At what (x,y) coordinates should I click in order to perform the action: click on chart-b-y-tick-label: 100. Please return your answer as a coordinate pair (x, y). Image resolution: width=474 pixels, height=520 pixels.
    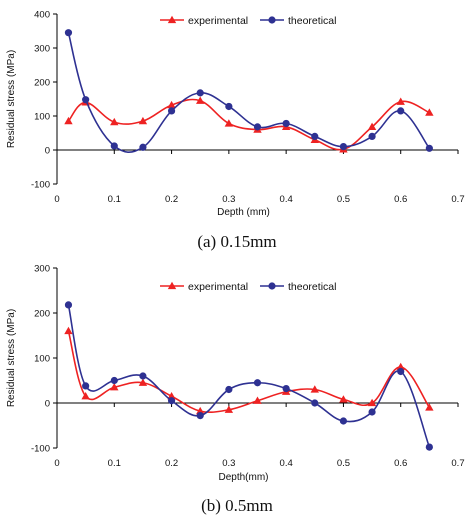
    Looking at the image, I should click on (42, 359).